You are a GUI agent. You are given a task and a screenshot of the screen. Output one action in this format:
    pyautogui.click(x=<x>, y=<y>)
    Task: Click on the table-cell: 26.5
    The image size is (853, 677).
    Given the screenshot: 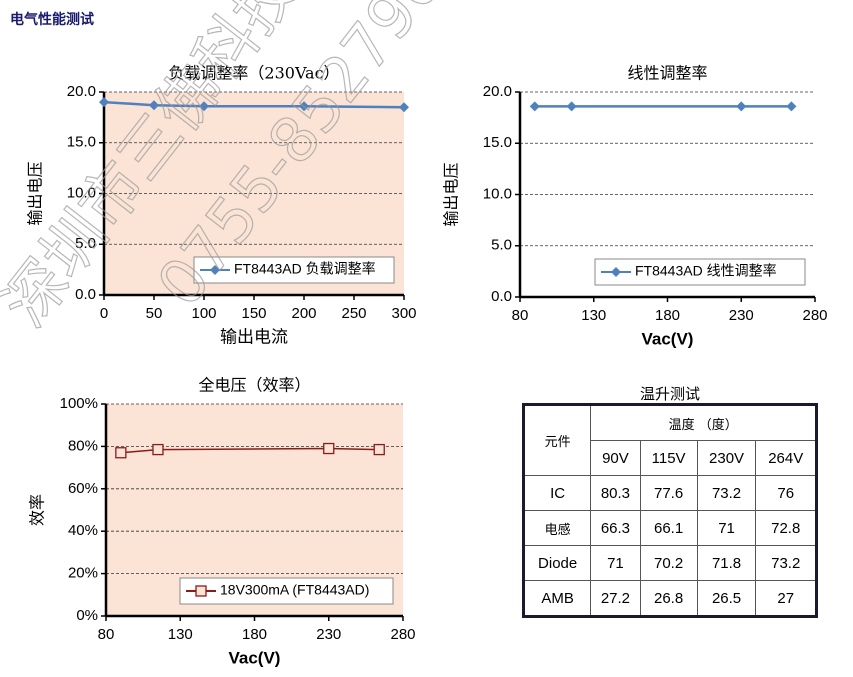 What is the action you would take?
    pyautogui.click(x=726, y=598)
    